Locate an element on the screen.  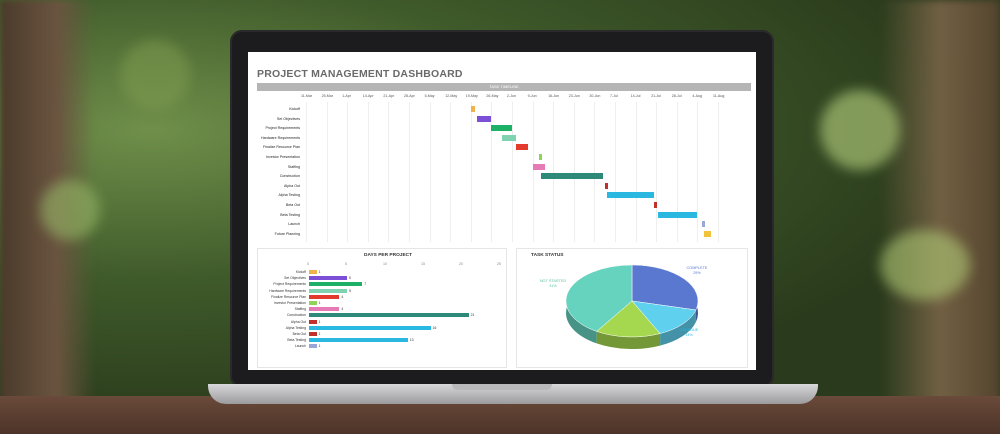
bar-axis-tick: 5 is located at coordinates (346, 264).